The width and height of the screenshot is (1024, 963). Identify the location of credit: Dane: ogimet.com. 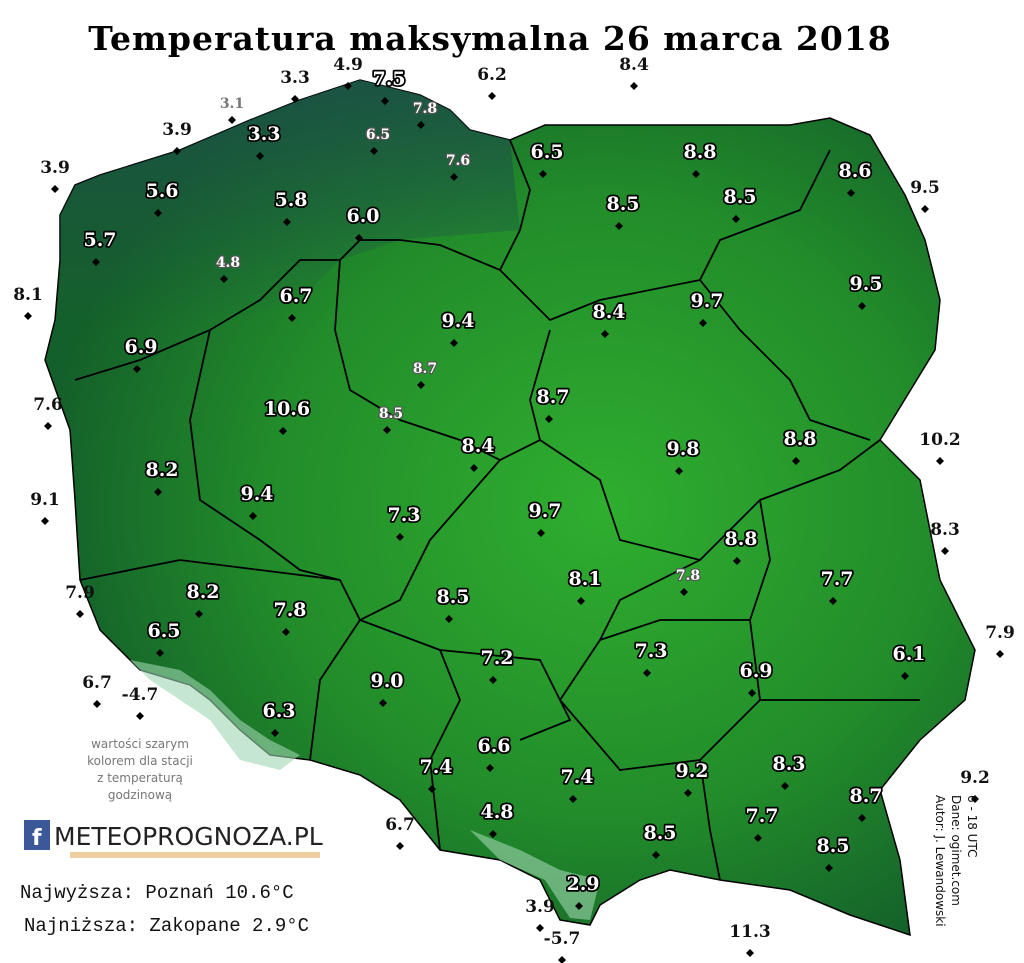
(956, 850).